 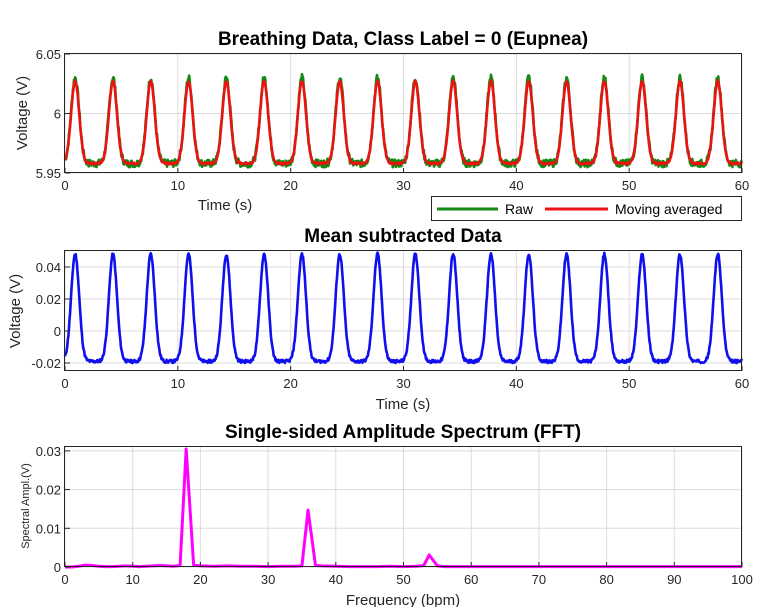 What do you see at coordinates (22, 113) in the screenshot?
I see `breathing-y-axis-label: Voltage (V)` at bounding box center [22, 113].